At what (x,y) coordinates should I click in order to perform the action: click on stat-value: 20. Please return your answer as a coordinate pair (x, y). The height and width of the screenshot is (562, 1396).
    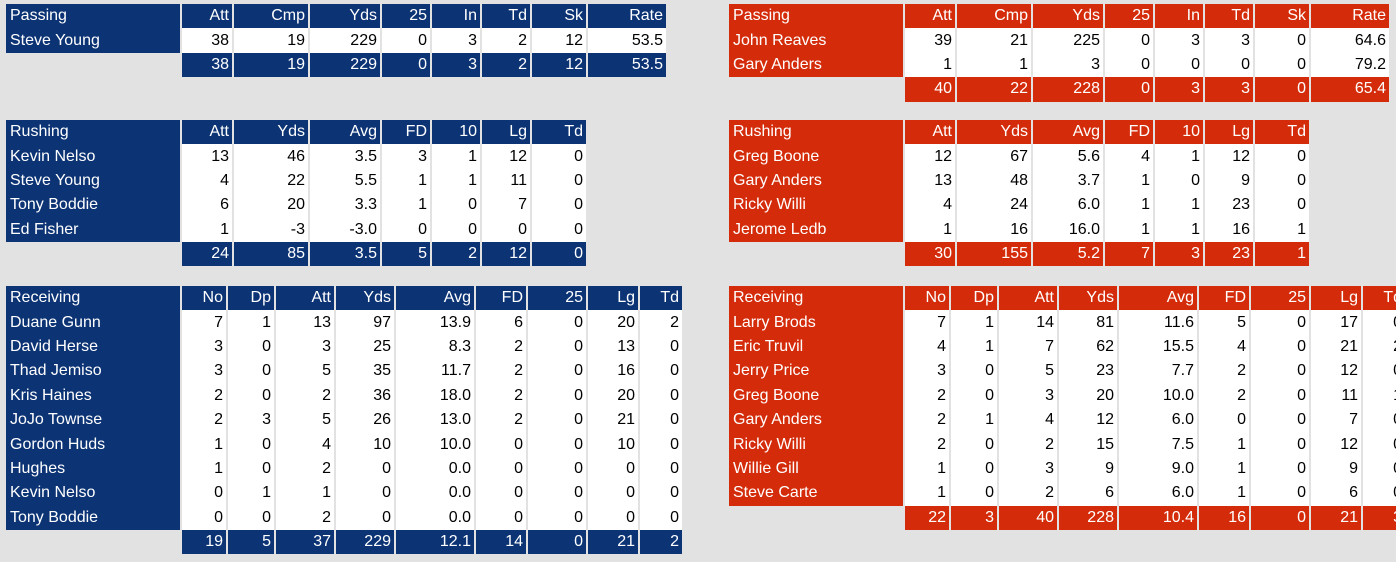
    Looking at the image, I should click on (1088, 395).